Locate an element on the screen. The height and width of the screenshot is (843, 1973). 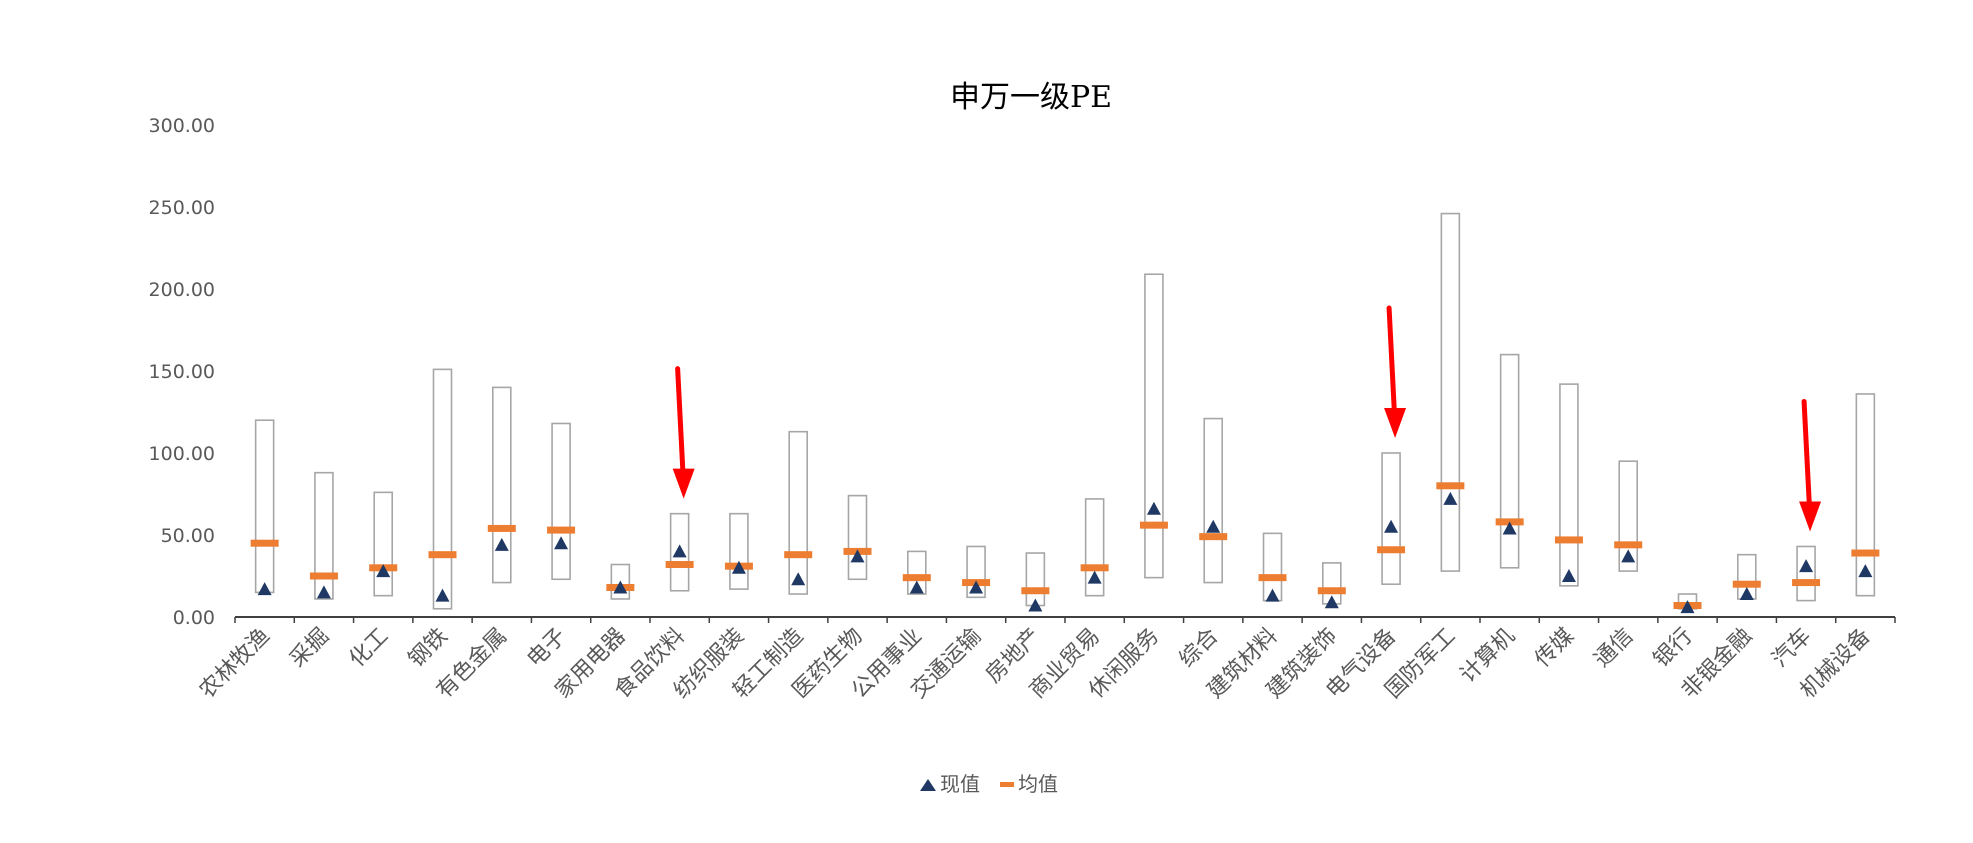
x-tick-label: 采掘 is located at coordinates (309, 648).